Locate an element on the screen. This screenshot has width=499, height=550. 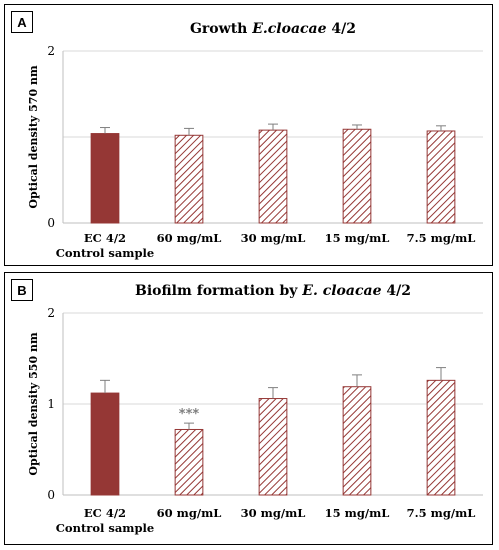
y-axis-label: Optical density 570 nm is located at coordinates (33, 137).